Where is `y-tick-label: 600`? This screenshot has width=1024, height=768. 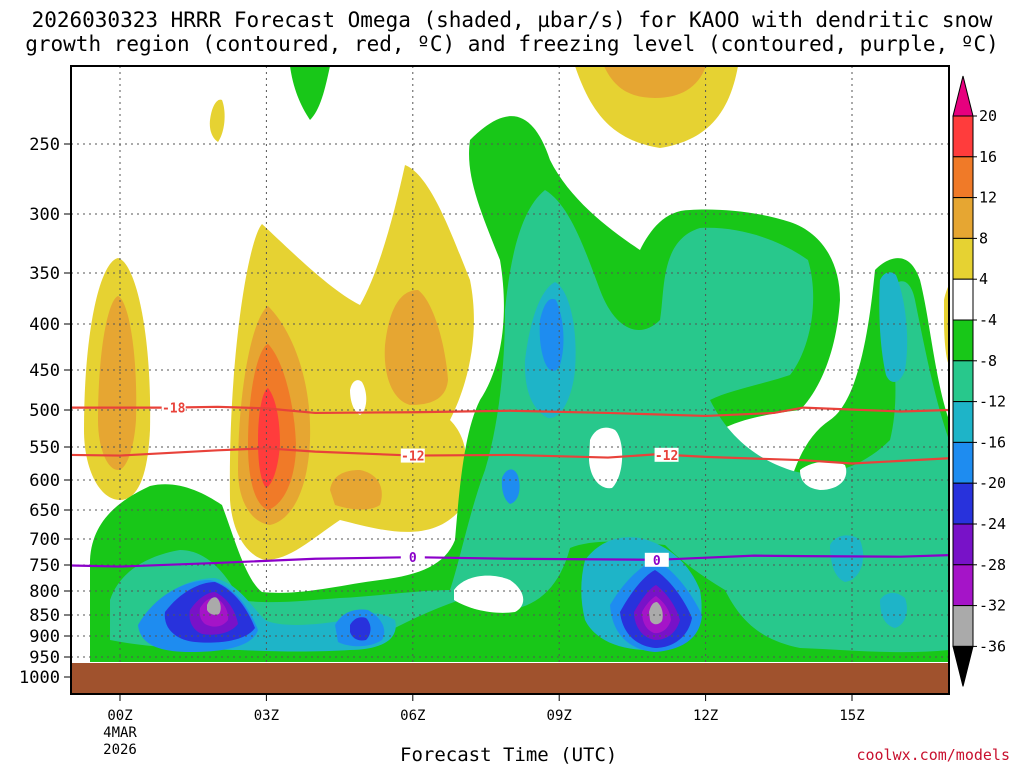 y-tick-label: 600 is located at coordinates (44, 481).